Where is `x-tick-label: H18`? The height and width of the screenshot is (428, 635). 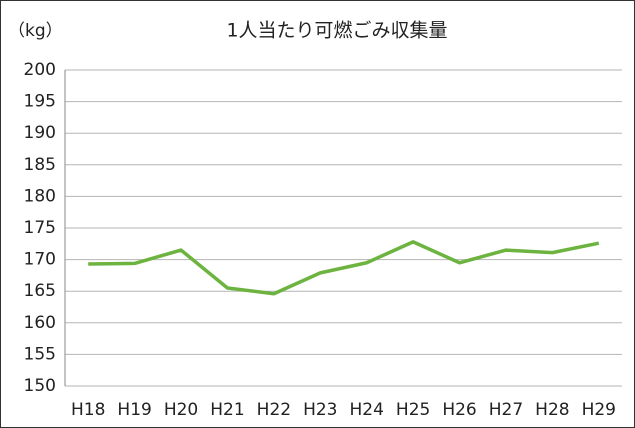 x-tick-label: H18 is located at coordinates (88, 410).